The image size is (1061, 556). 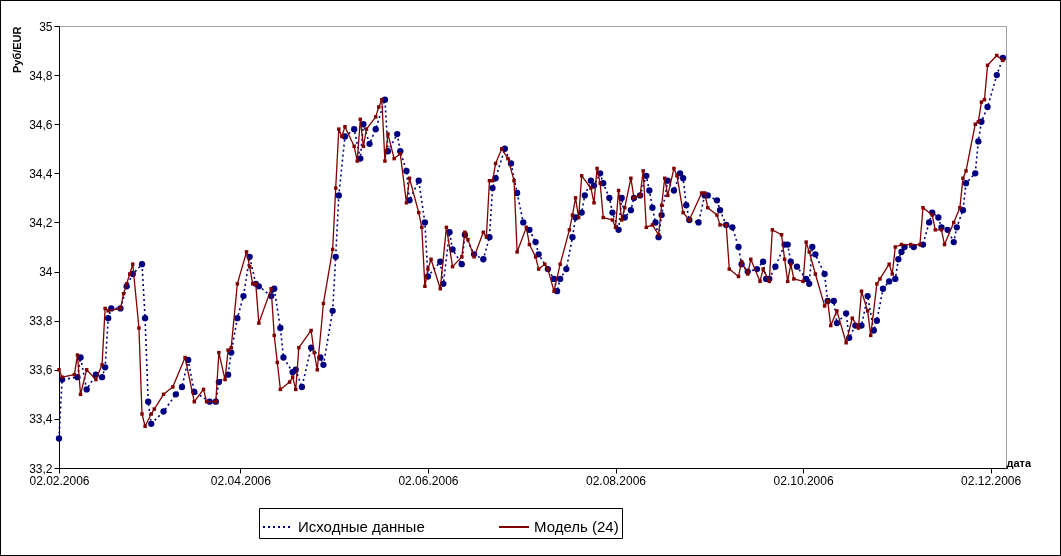 I want to click on x-tick-label: 02.04.2006, so click(x=241, y=480).